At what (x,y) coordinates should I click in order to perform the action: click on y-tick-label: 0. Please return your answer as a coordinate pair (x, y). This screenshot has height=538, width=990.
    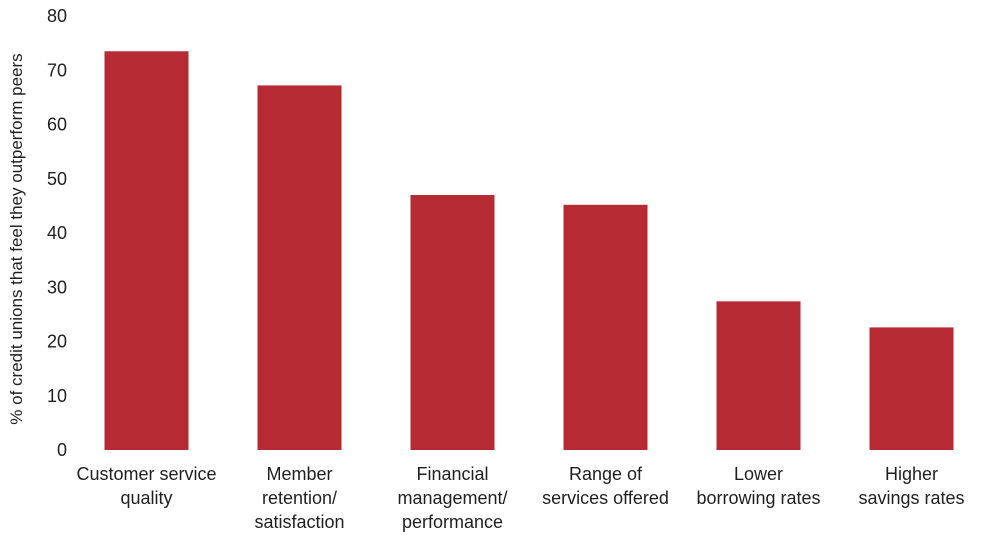
    Looking at the image, I should click on (62, 450).